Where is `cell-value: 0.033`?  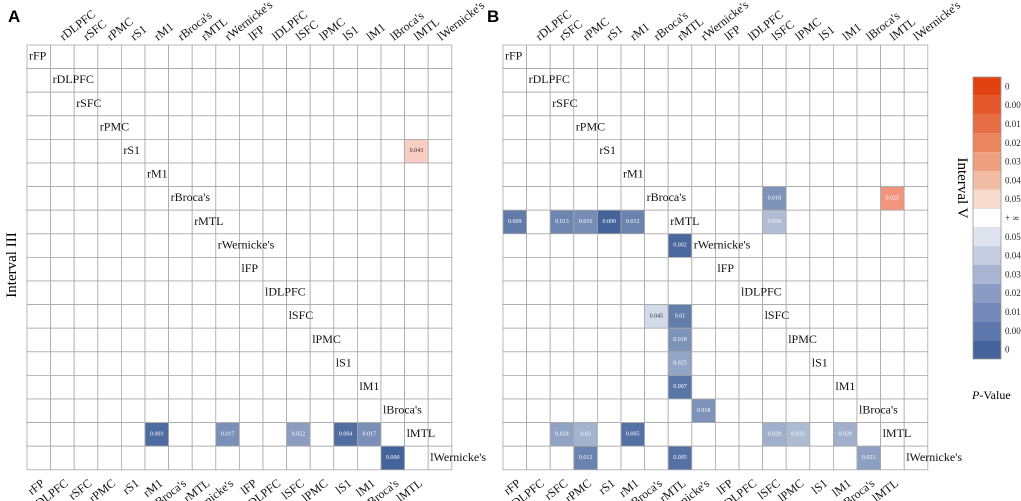 cell-value: 0.033 is located at coordinates (798, 434).